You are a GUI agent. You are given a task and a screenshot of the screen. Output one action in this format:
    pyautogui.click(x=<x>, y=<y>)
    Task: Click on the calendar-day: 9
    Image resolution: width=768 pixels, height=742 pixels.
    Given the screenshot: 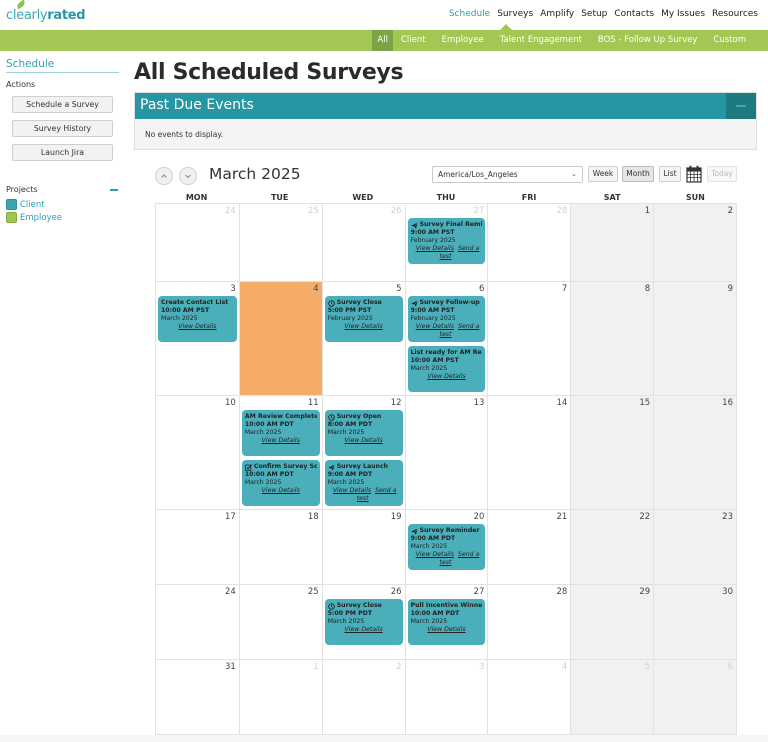 What is the action you would take?
    pyautogui.click(x=694, y=338)
    